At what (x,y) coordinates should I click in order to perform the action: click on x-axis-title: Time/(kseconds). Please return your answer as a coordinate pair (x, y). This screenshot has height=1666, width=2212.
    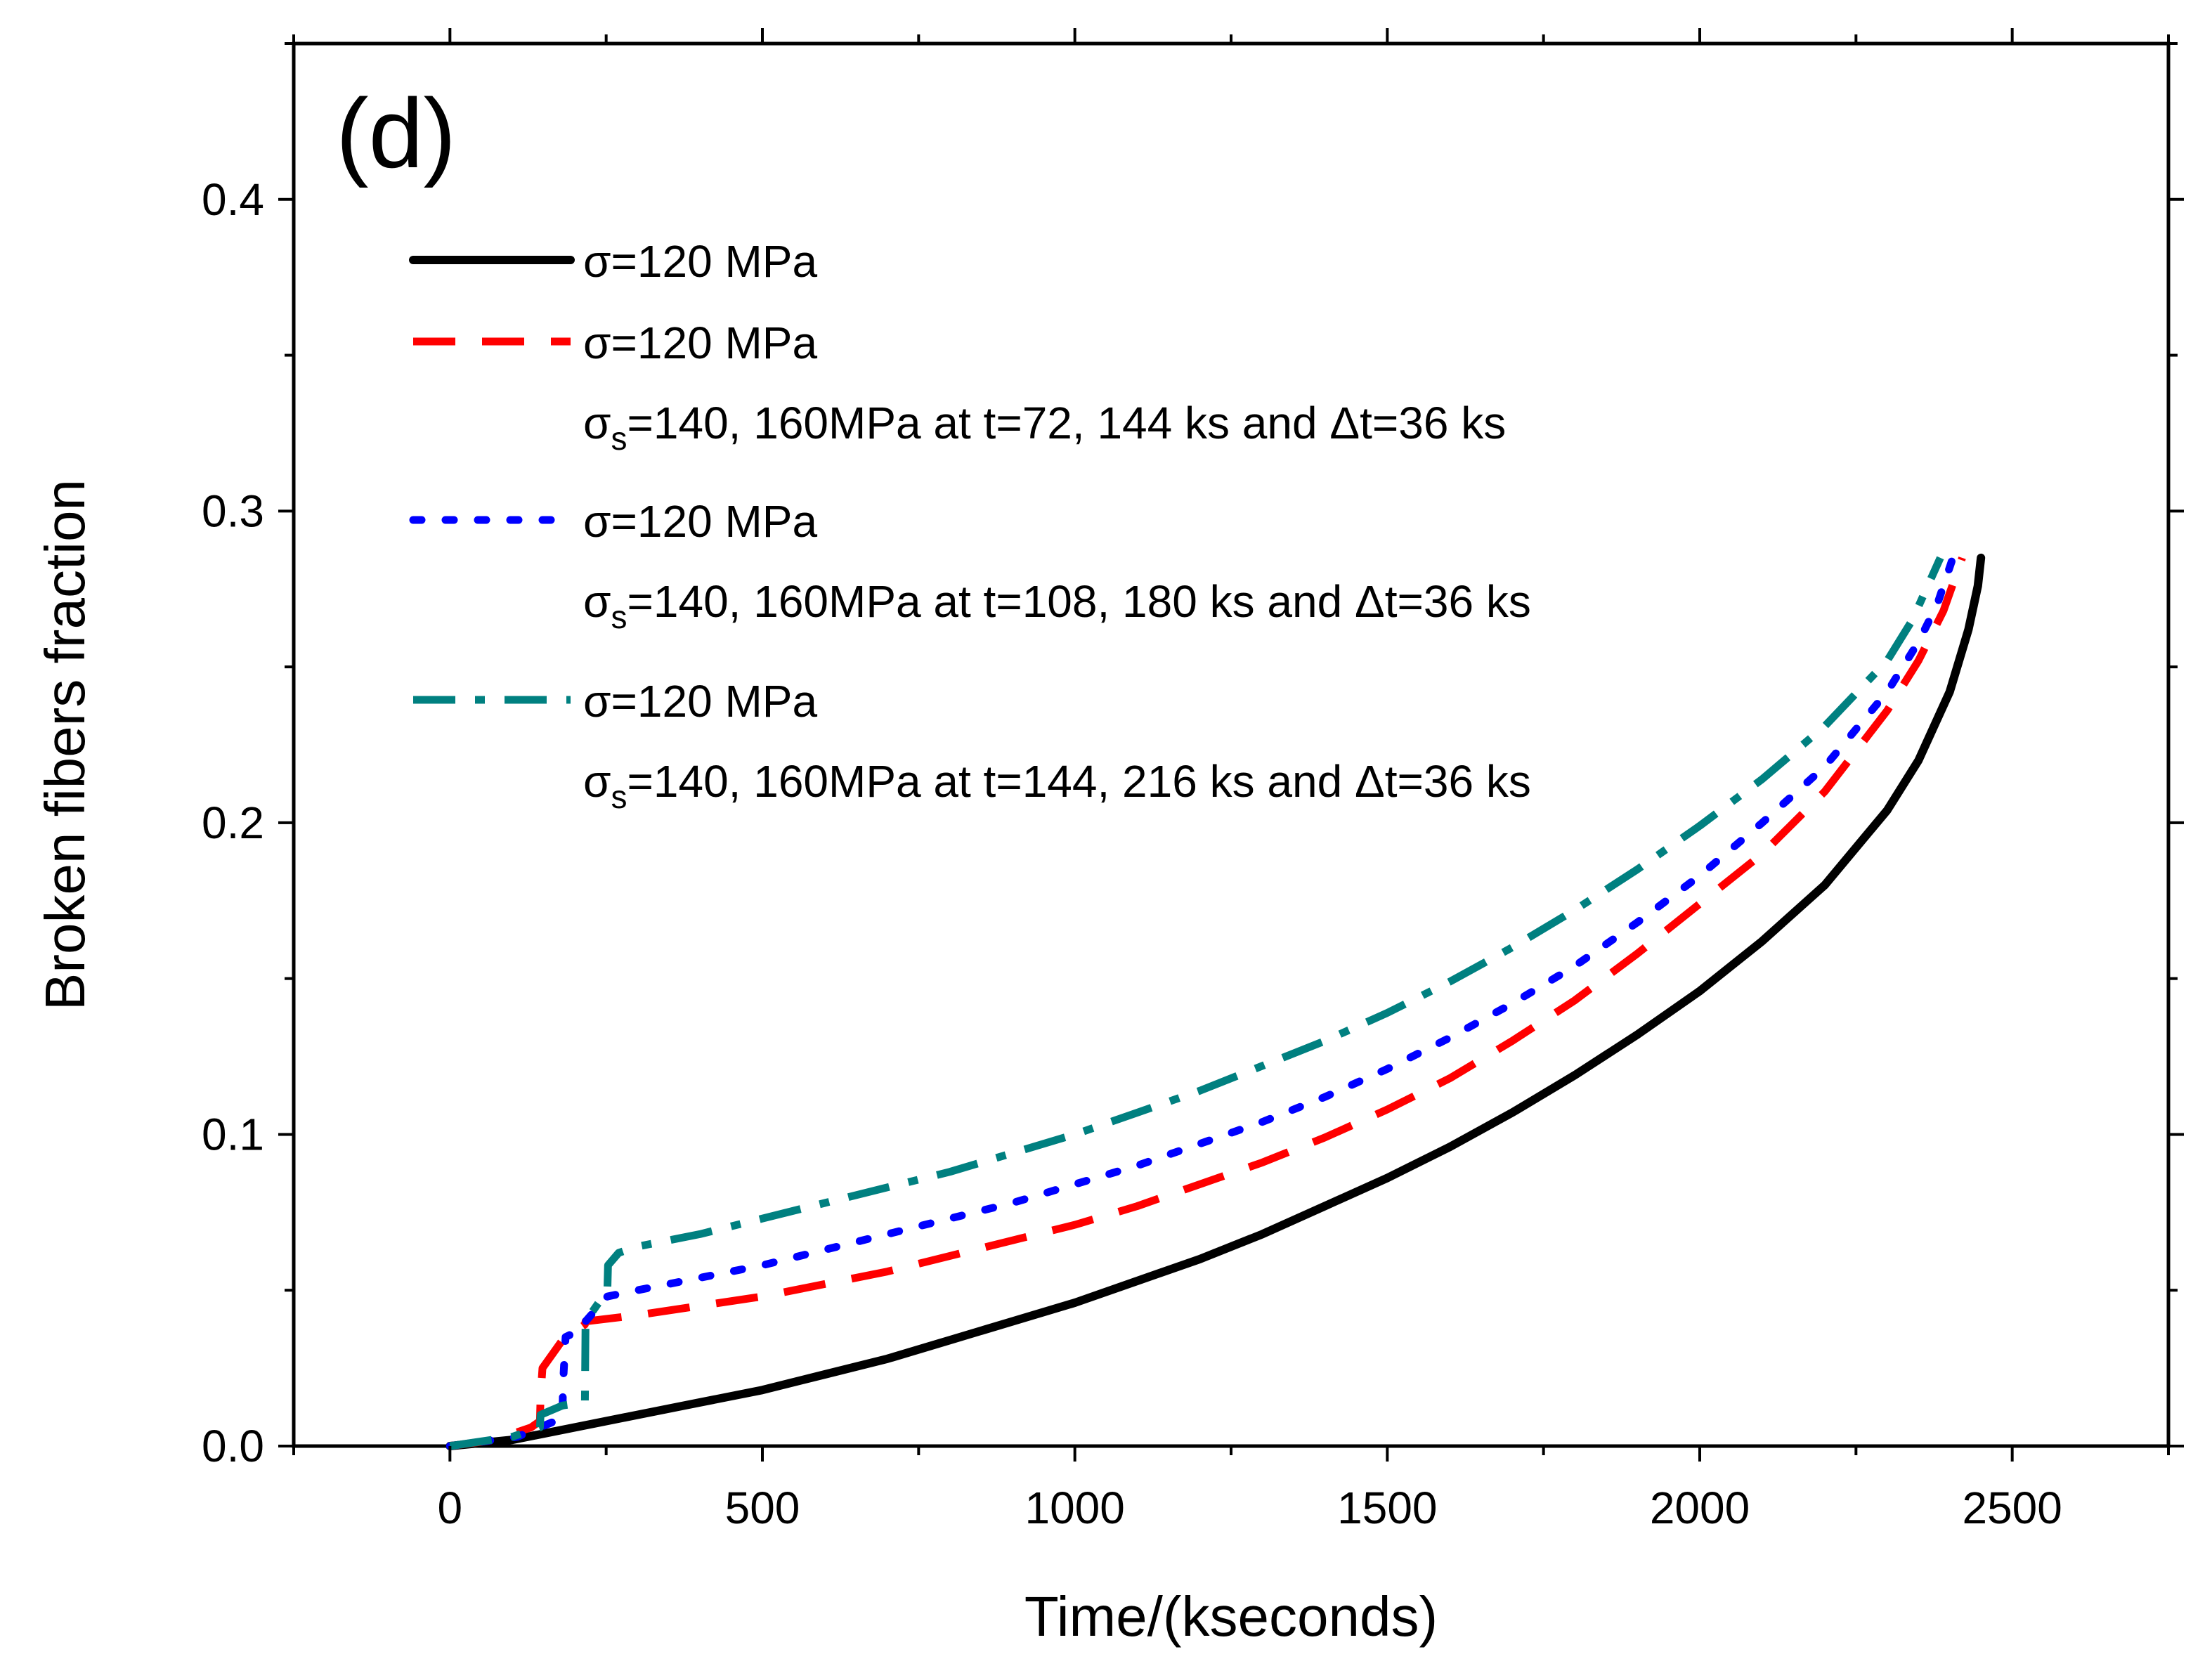
    Looking at the image, I should click on (1231, 1616).